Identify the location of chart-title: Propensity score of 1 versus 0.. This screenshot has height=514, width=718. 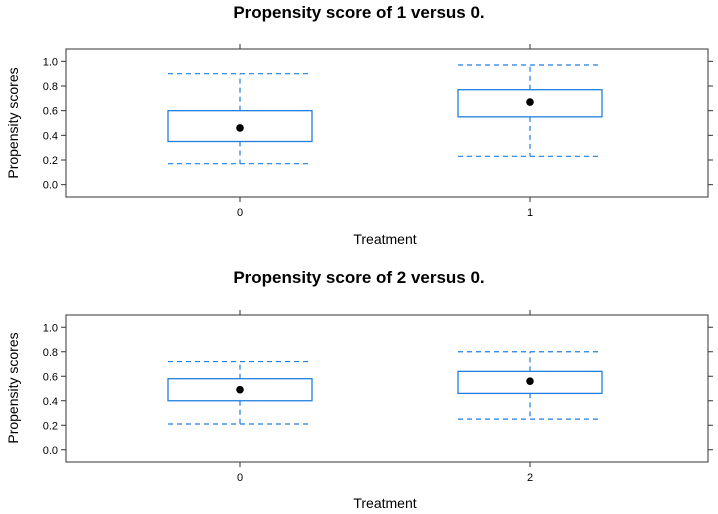
(358, 12).